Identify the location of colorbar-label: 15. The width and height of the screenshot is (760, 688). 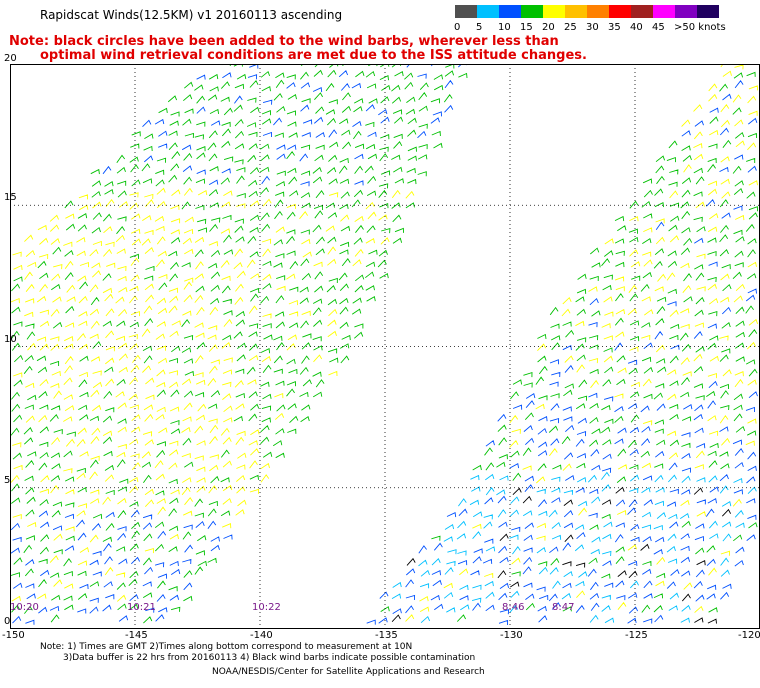
(526, 27).